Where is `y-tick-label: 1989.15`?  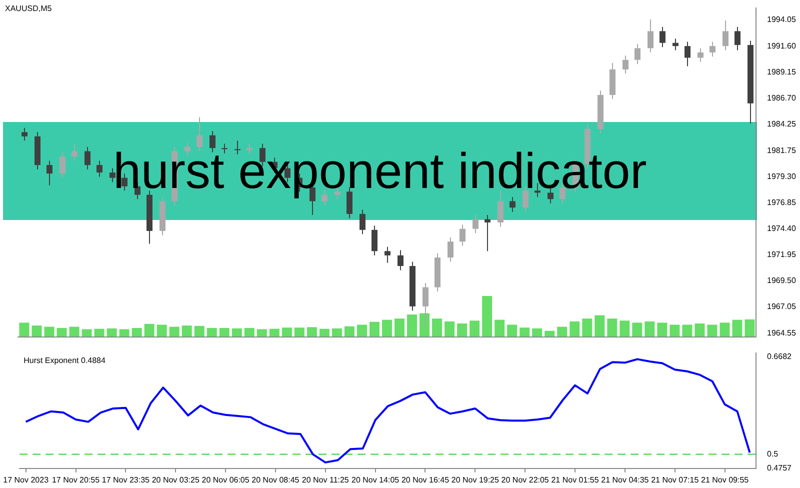
y-tick-label: 1989.15 is located at coordinates (781, 71).